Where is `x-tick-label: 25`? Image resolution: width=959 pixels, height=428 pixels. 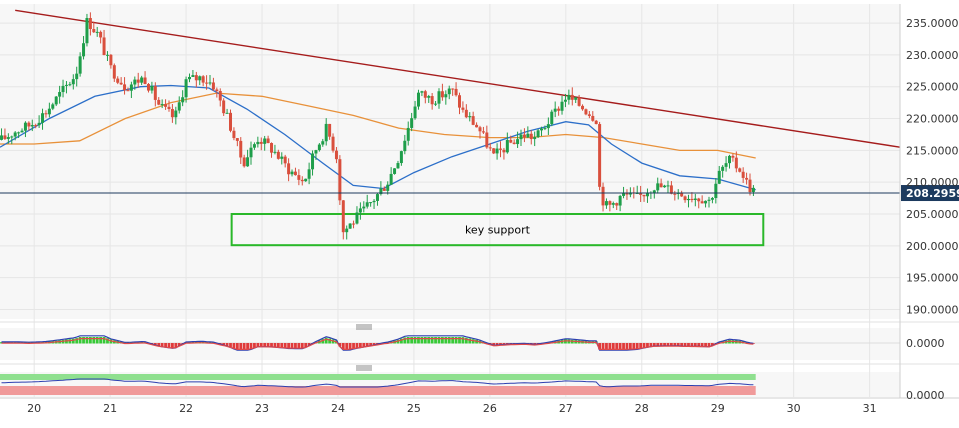
x-tick-label: 25 is located at coordinates (414, 408).